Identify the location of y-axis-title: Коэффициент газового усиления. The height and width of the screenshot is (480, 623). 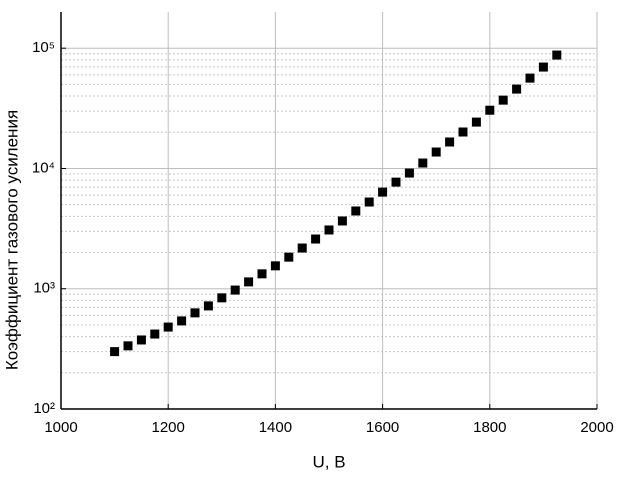
(11, 240).